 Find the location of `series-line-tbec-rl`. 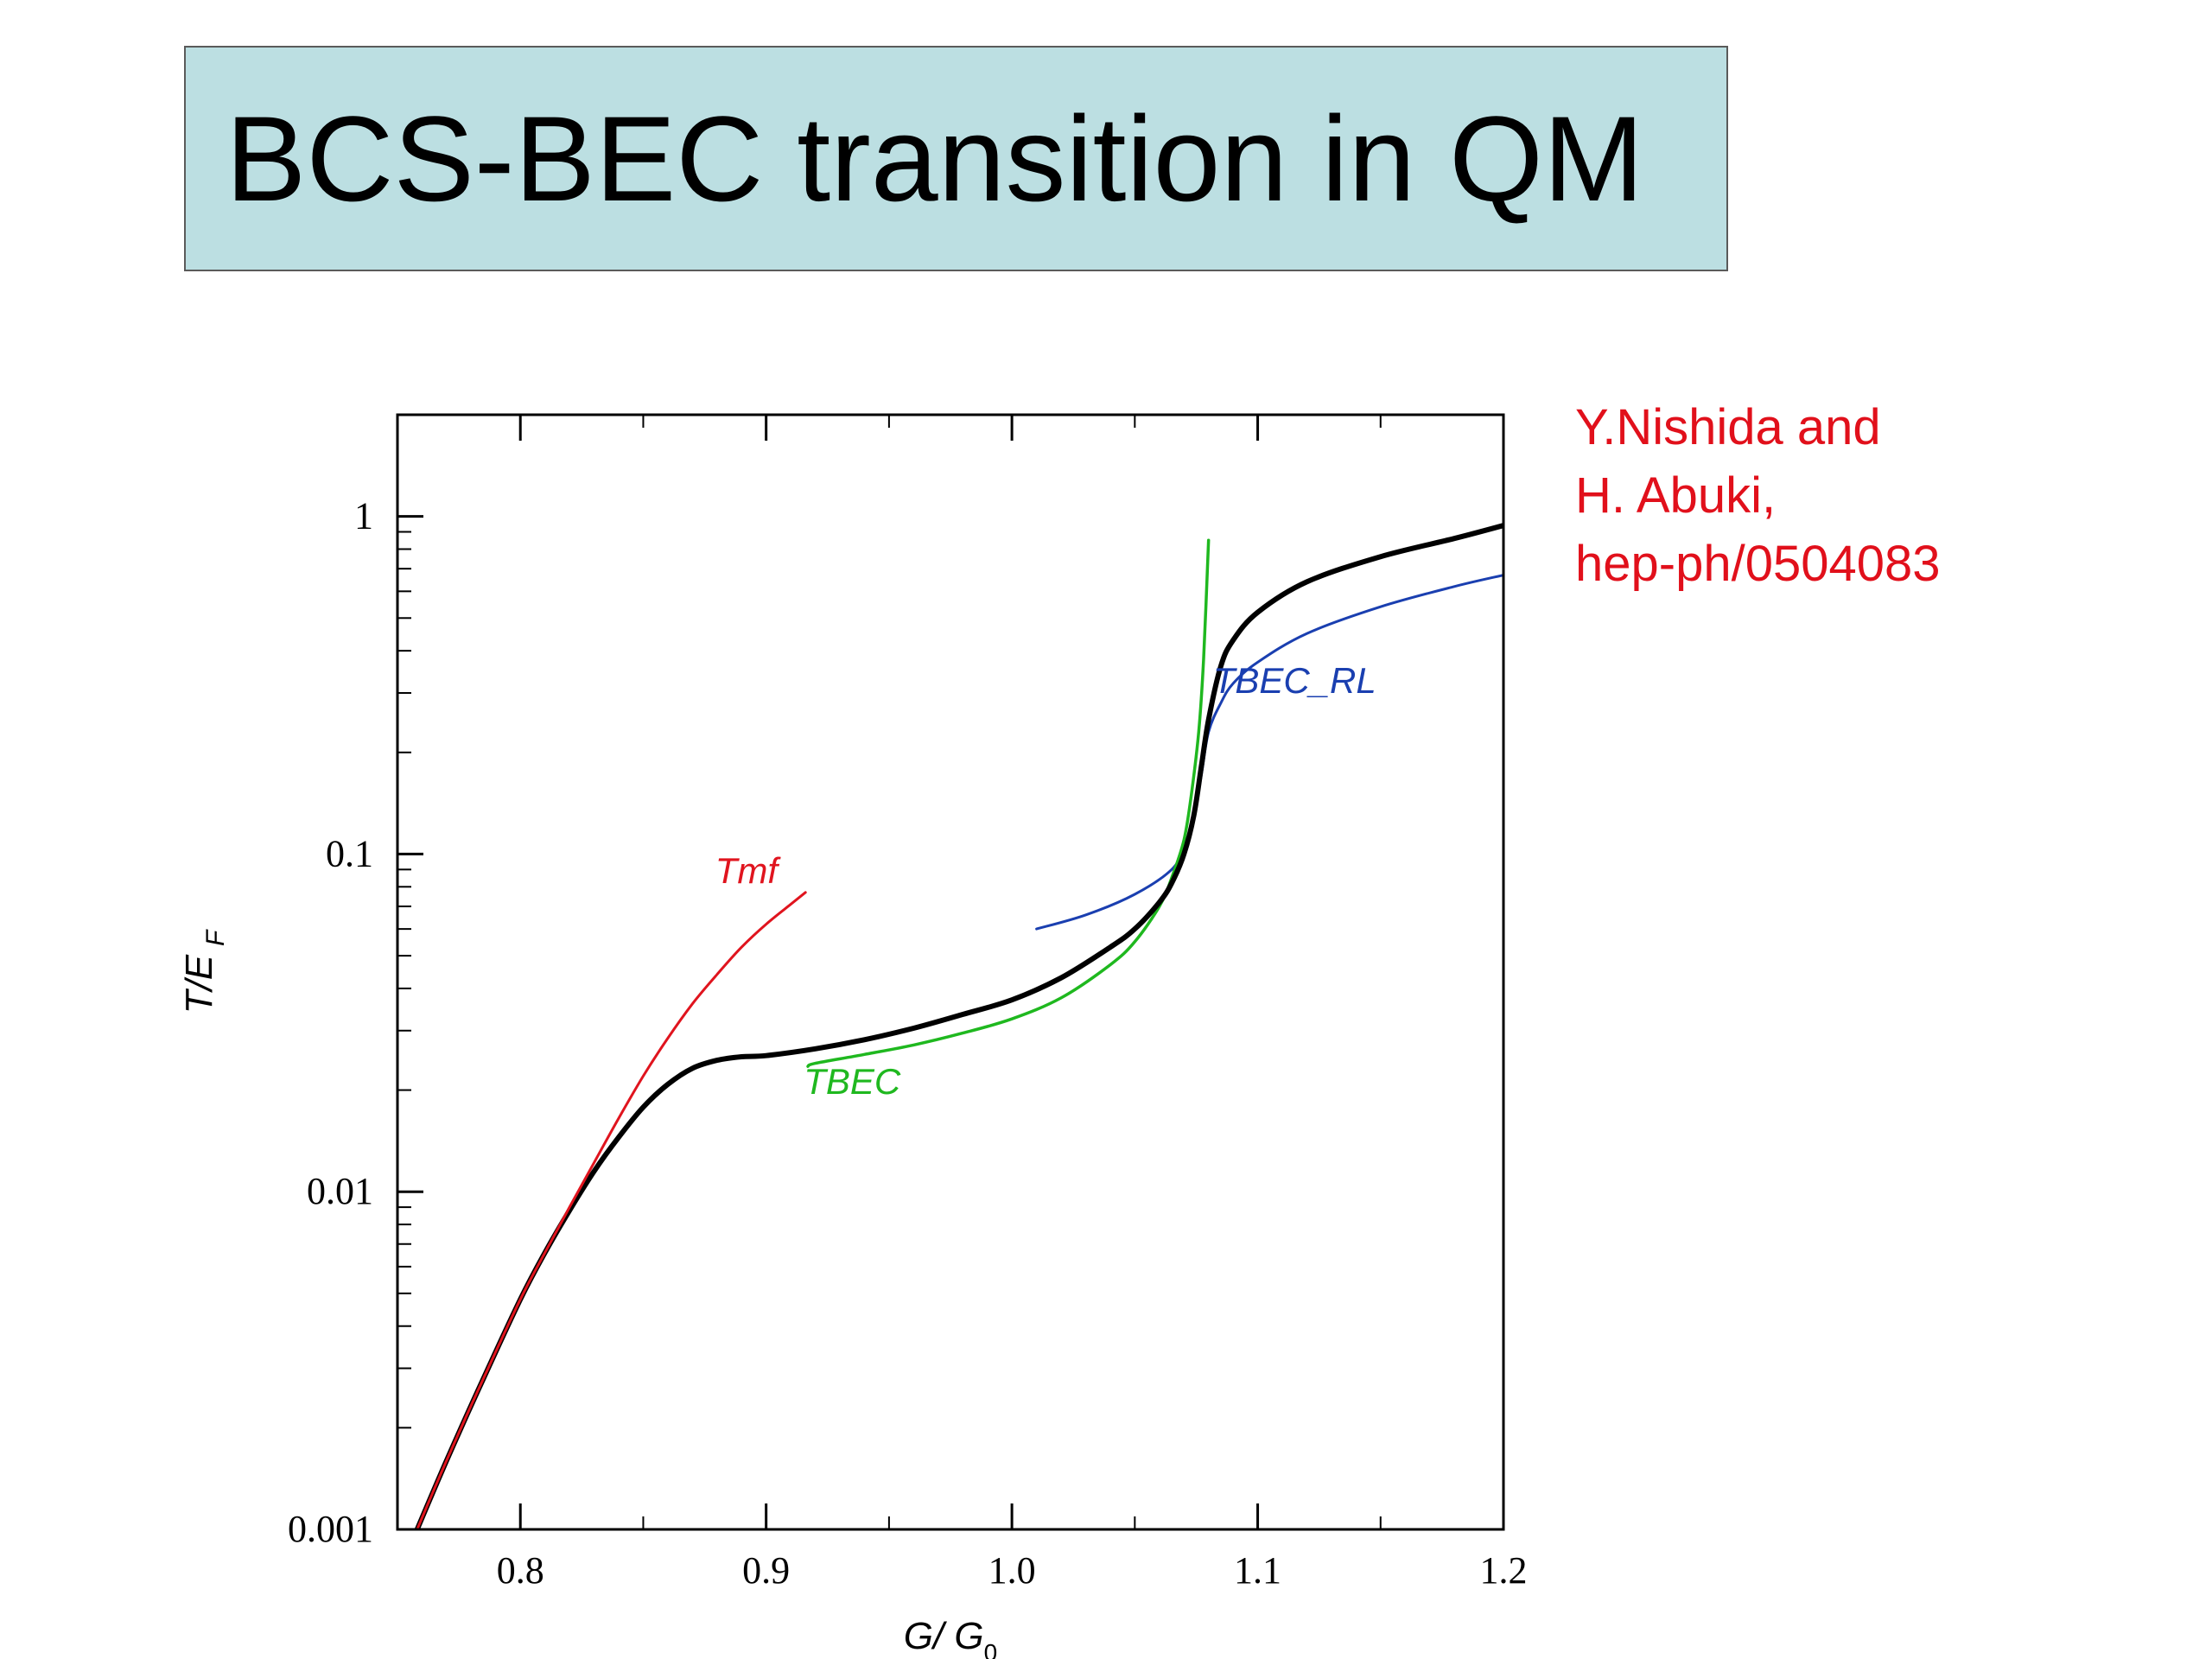

series-line-tbec-rl is located at coordinates (1269, 752).